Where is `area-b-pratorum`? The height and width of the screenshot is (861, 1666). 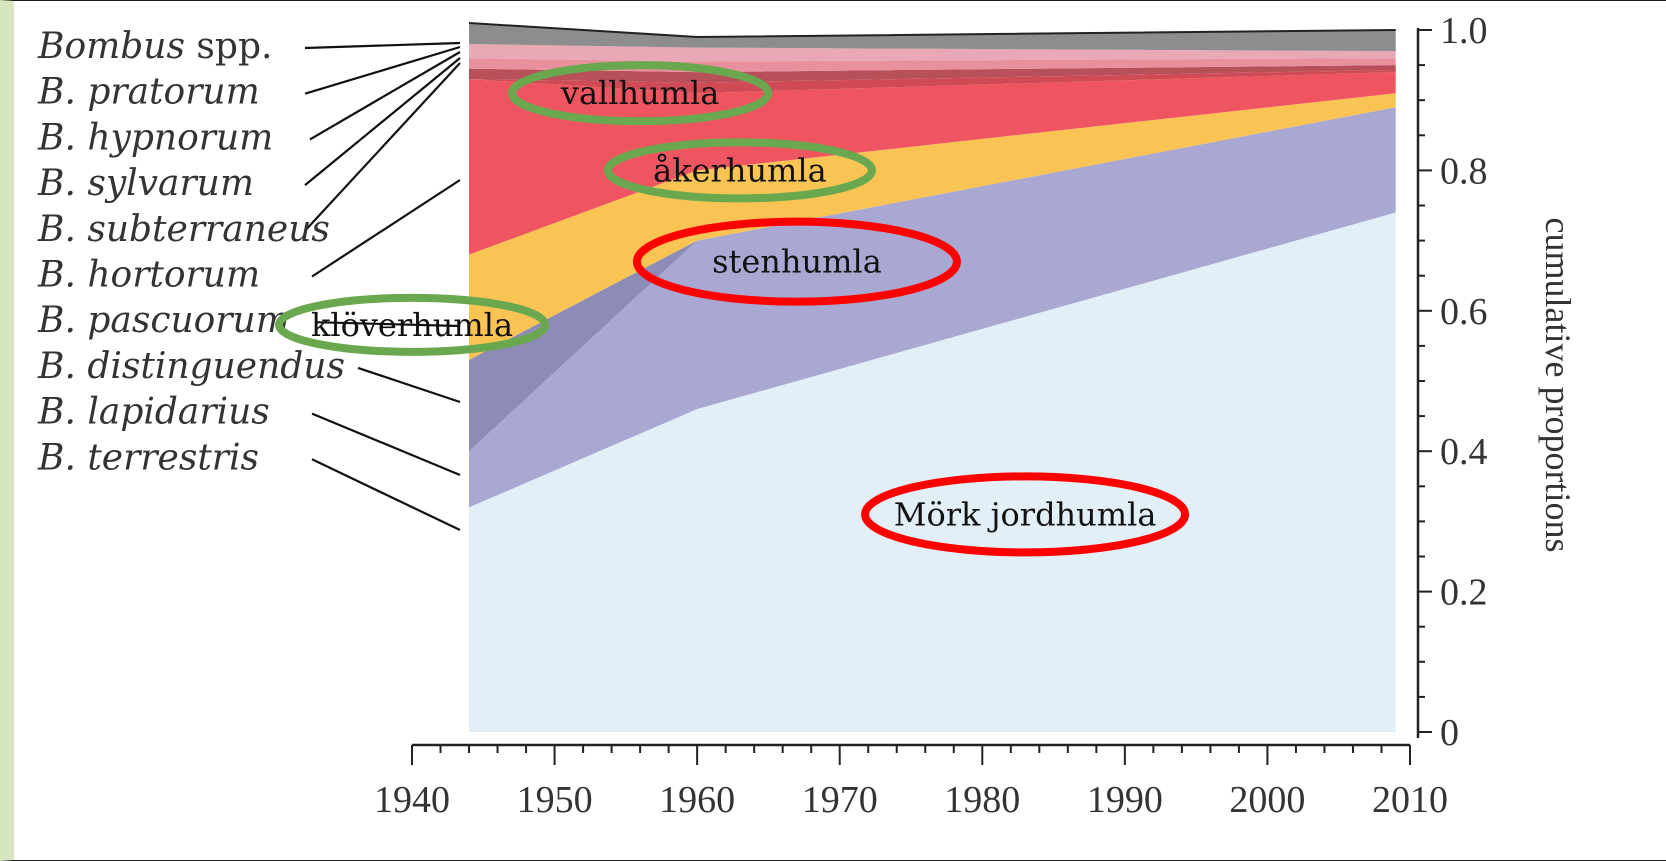
area-b-pratorum is located at coordinates (932, 53).